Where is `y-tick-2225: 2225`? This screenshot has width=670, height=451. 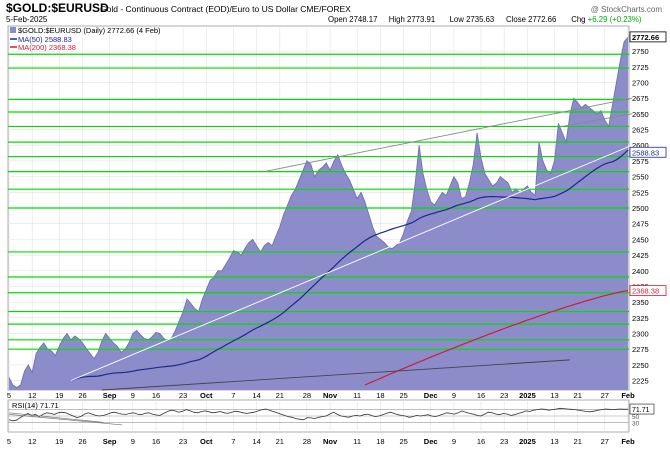
y-tick-2225: 2225 is located at coordinates (640, 381).